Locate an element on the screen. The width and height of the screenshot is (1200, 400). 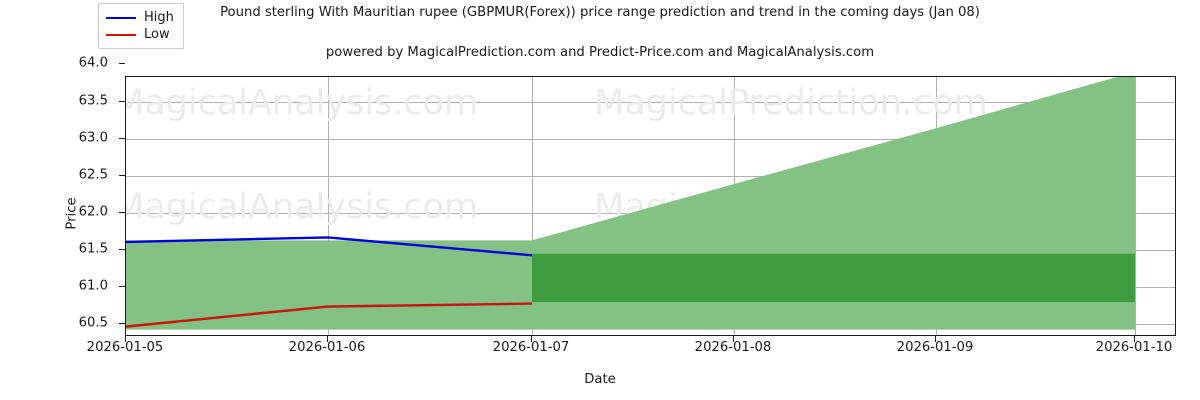
x-tick-label: 2026-01-07 is located at coordinates (531, 347).